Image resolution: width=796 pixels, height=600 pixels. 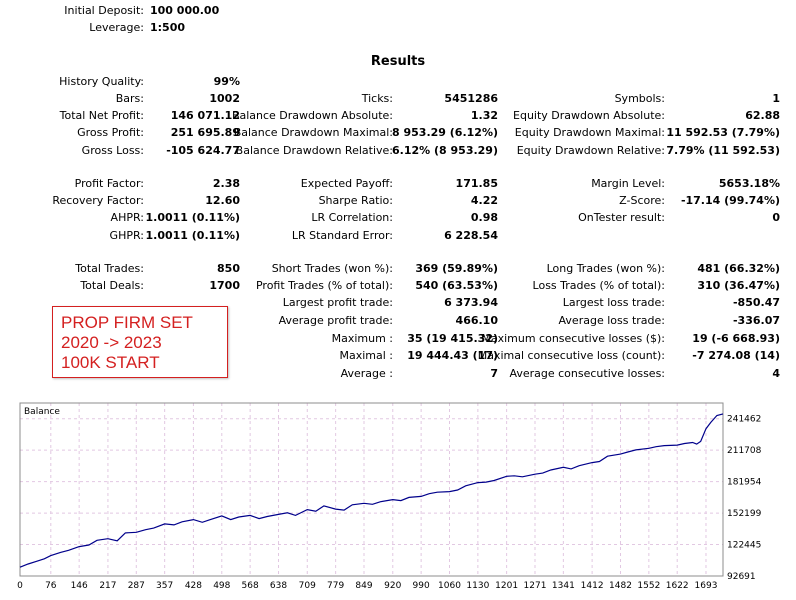 What do you see at coordinates (109, 183) in the screenshot?
I see `col1-label-5: Profit Factor:` at bounding box center [109, 183].